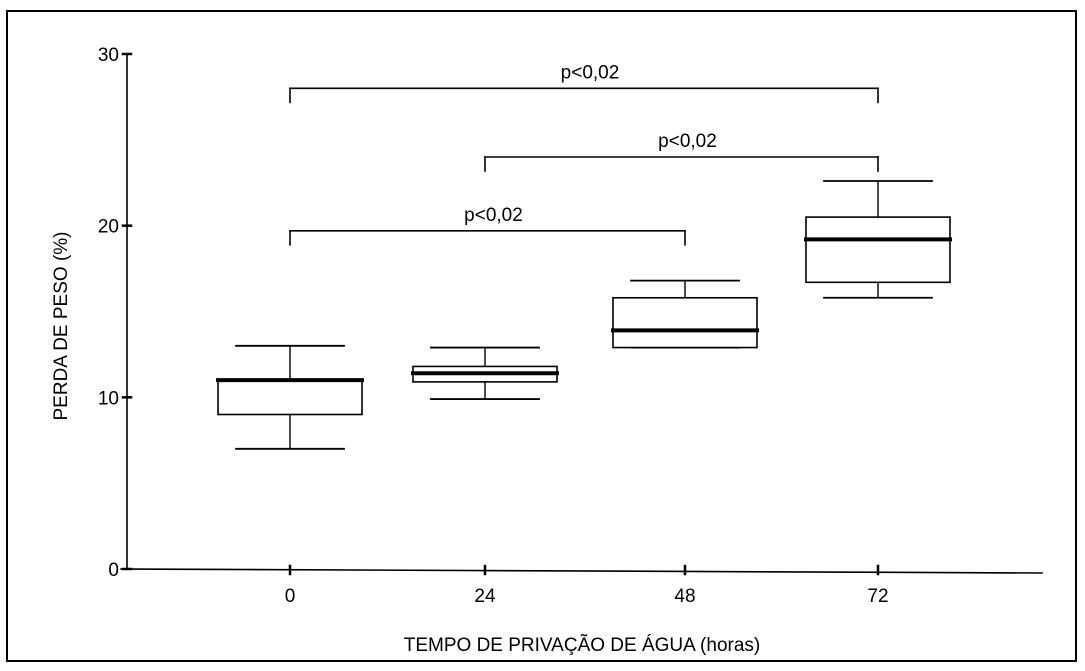 The height and width of the screenshot is (671, 1085). I want to click on significance-brackets: p<0,02 p<0,02 p<0,02, so click(584, 154).